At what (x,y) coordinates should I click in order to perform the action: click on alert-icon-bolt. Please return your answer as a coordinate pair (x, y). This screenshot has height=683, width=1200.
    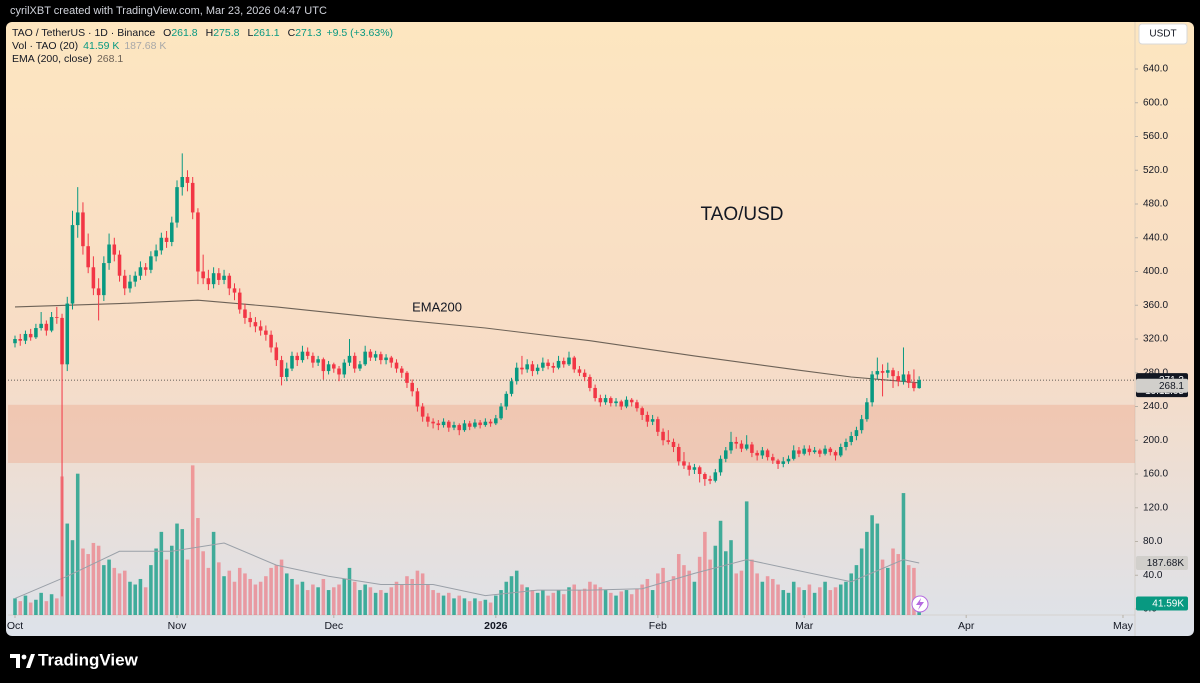
    Looking at the image, I should click on (920, 604).